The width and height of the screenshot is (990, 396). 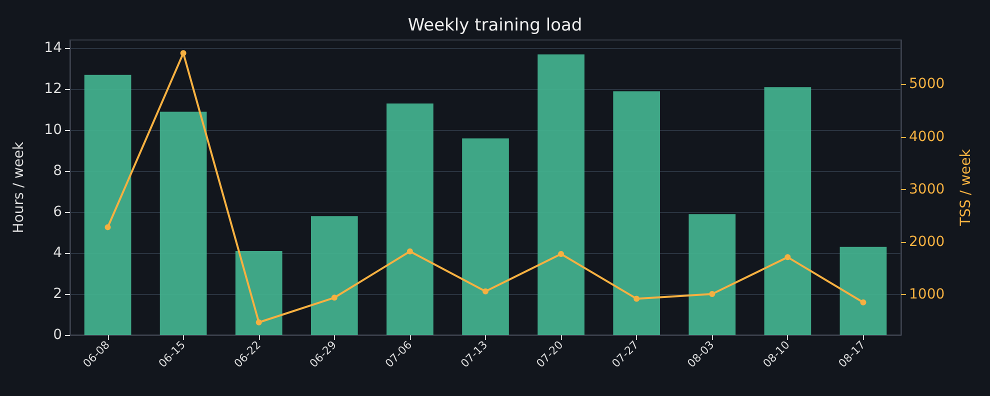 I want to click on y2-tick-label: 2000, so click(x=927, y=242).